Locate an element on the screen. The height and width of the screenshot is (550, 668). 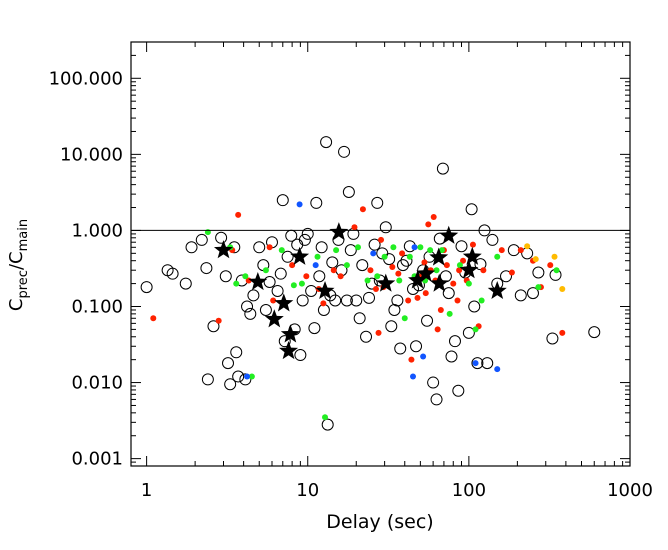
y-label-sub2: main is located at coordinates (23, 235).